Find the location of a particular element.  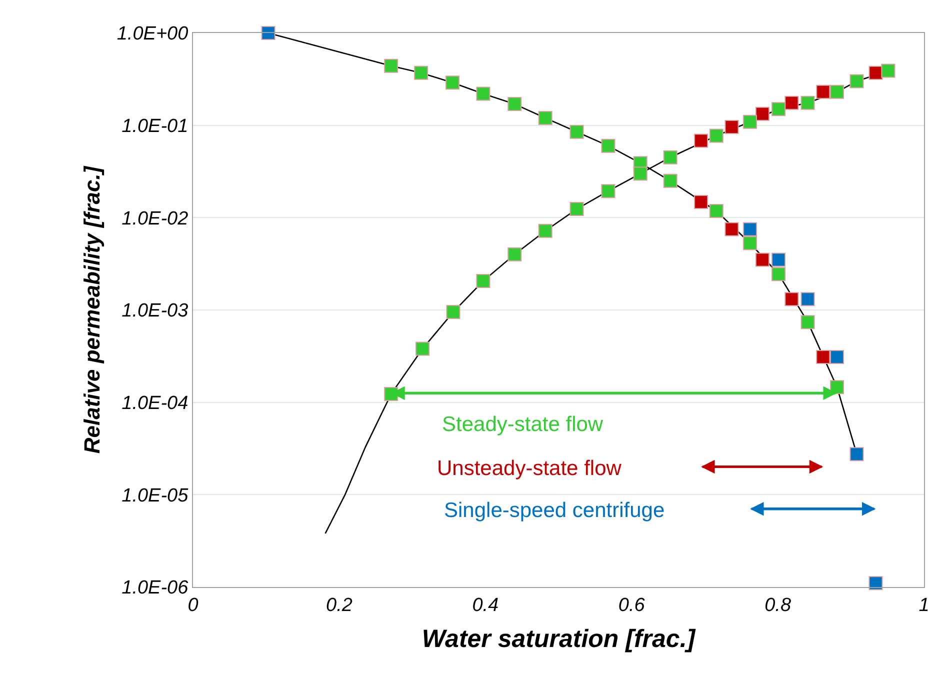

y-tick-label: 1.0E-03 is located at coordinates (155, 311).